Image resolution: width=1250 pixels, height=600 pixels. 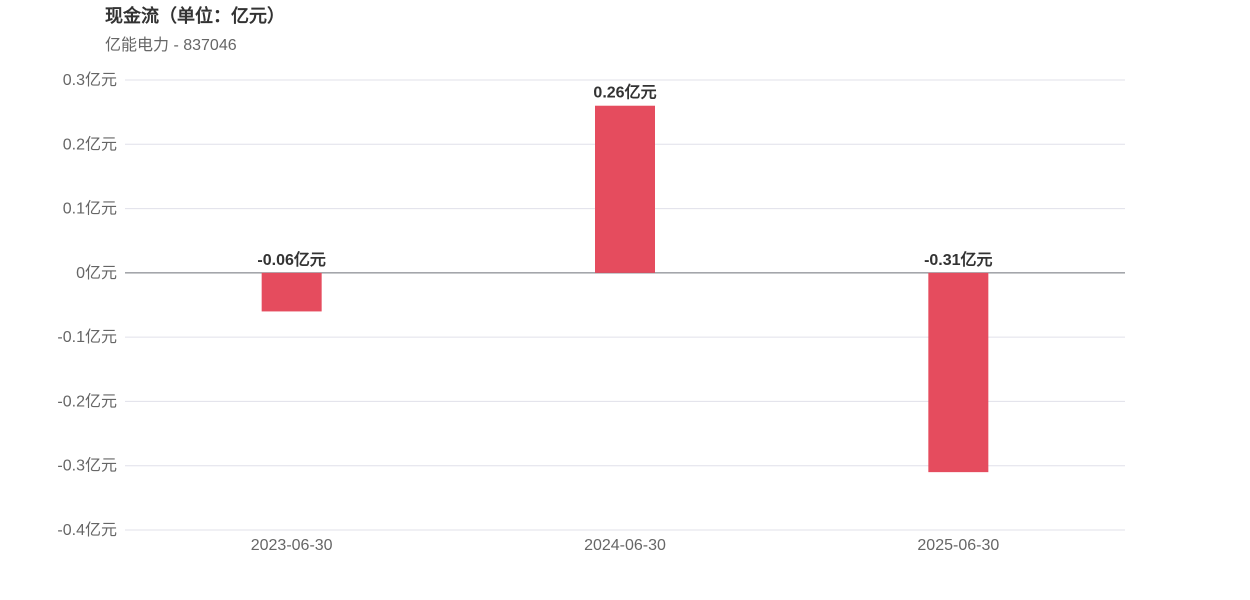 What do you see at coordinates (291, 259) in the screenshot?
I see `bar-value-label: -0.06亿元` at bounding box center [291, 259].